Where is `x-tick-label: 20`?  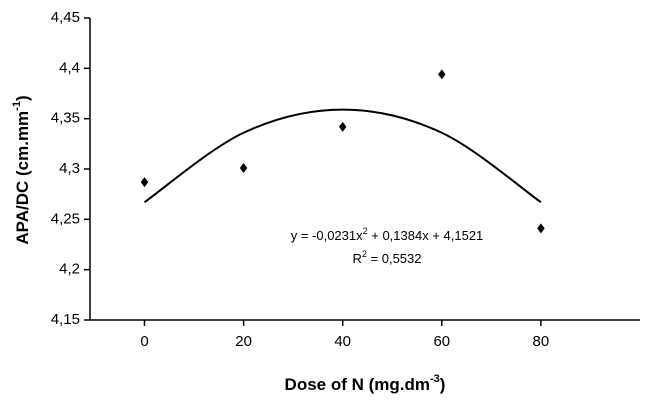
x-tick-label: 20 is located at coordinates (243, 341).